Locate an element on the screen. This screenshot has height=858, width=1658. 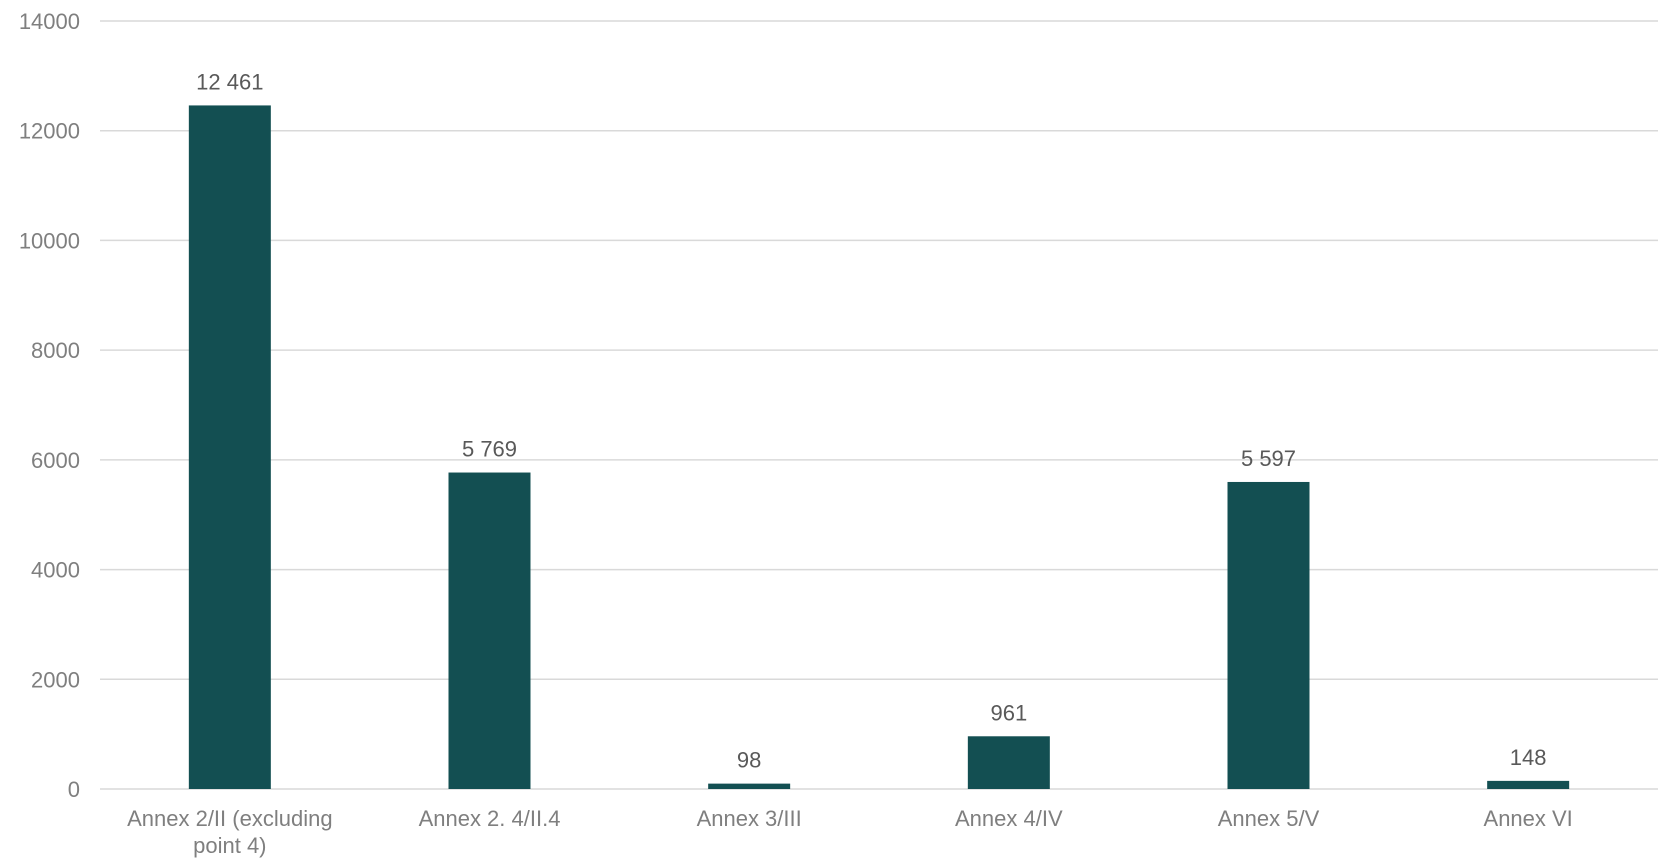
y-tick-label: 8000 is located at coordinates (55, 350).